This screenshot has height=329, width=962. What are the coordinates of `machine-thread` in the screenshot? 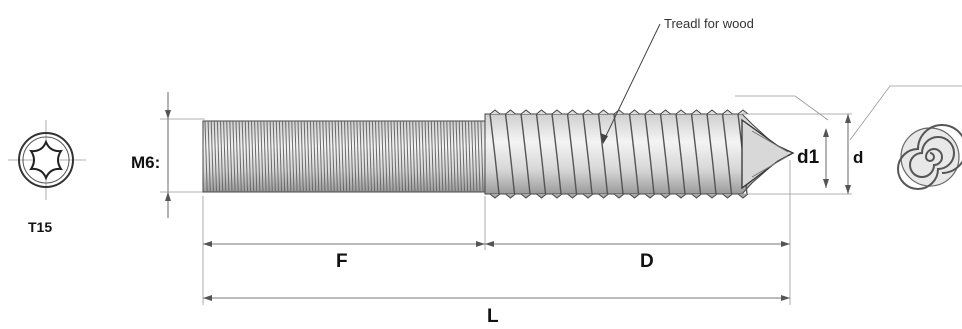 It's located at (344, 156).